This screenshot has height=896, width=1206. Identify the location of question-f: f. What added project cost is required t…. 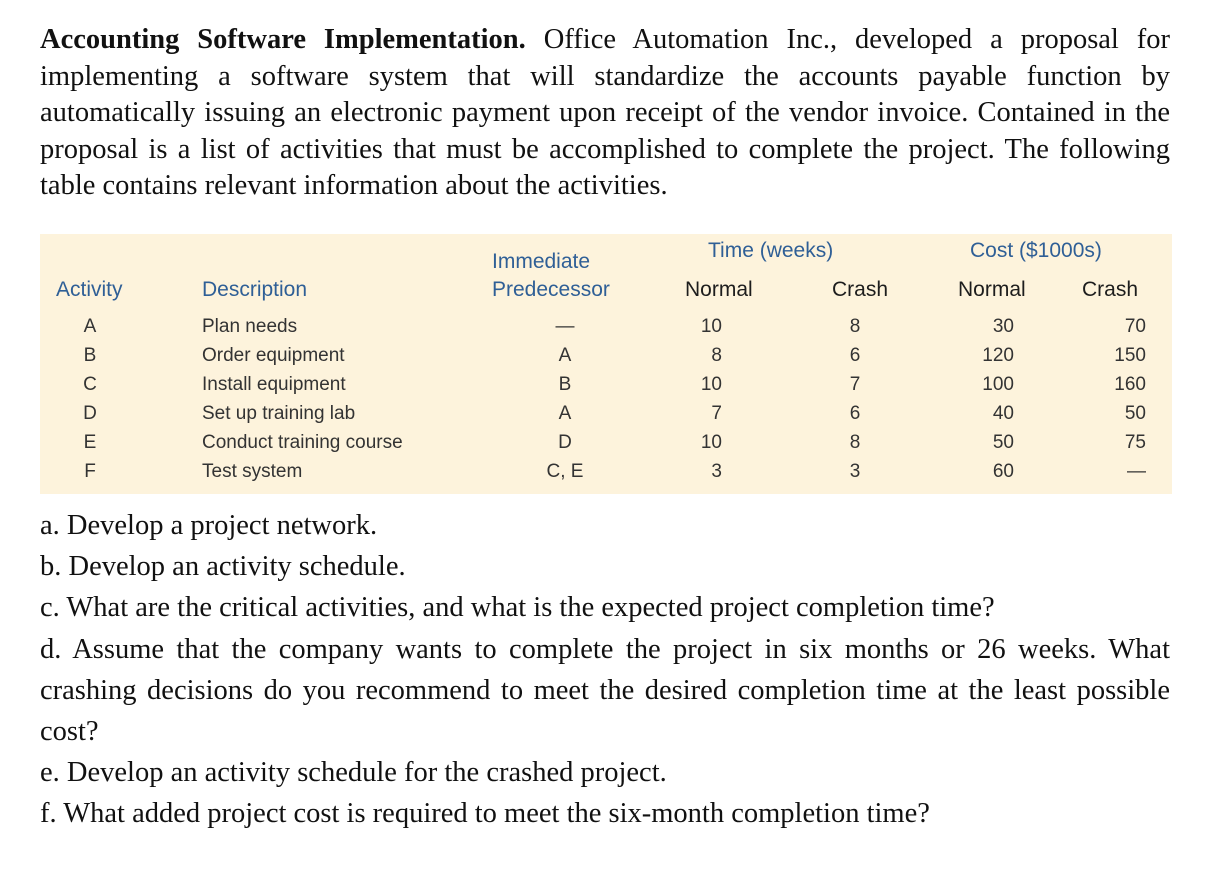
(605, 813).